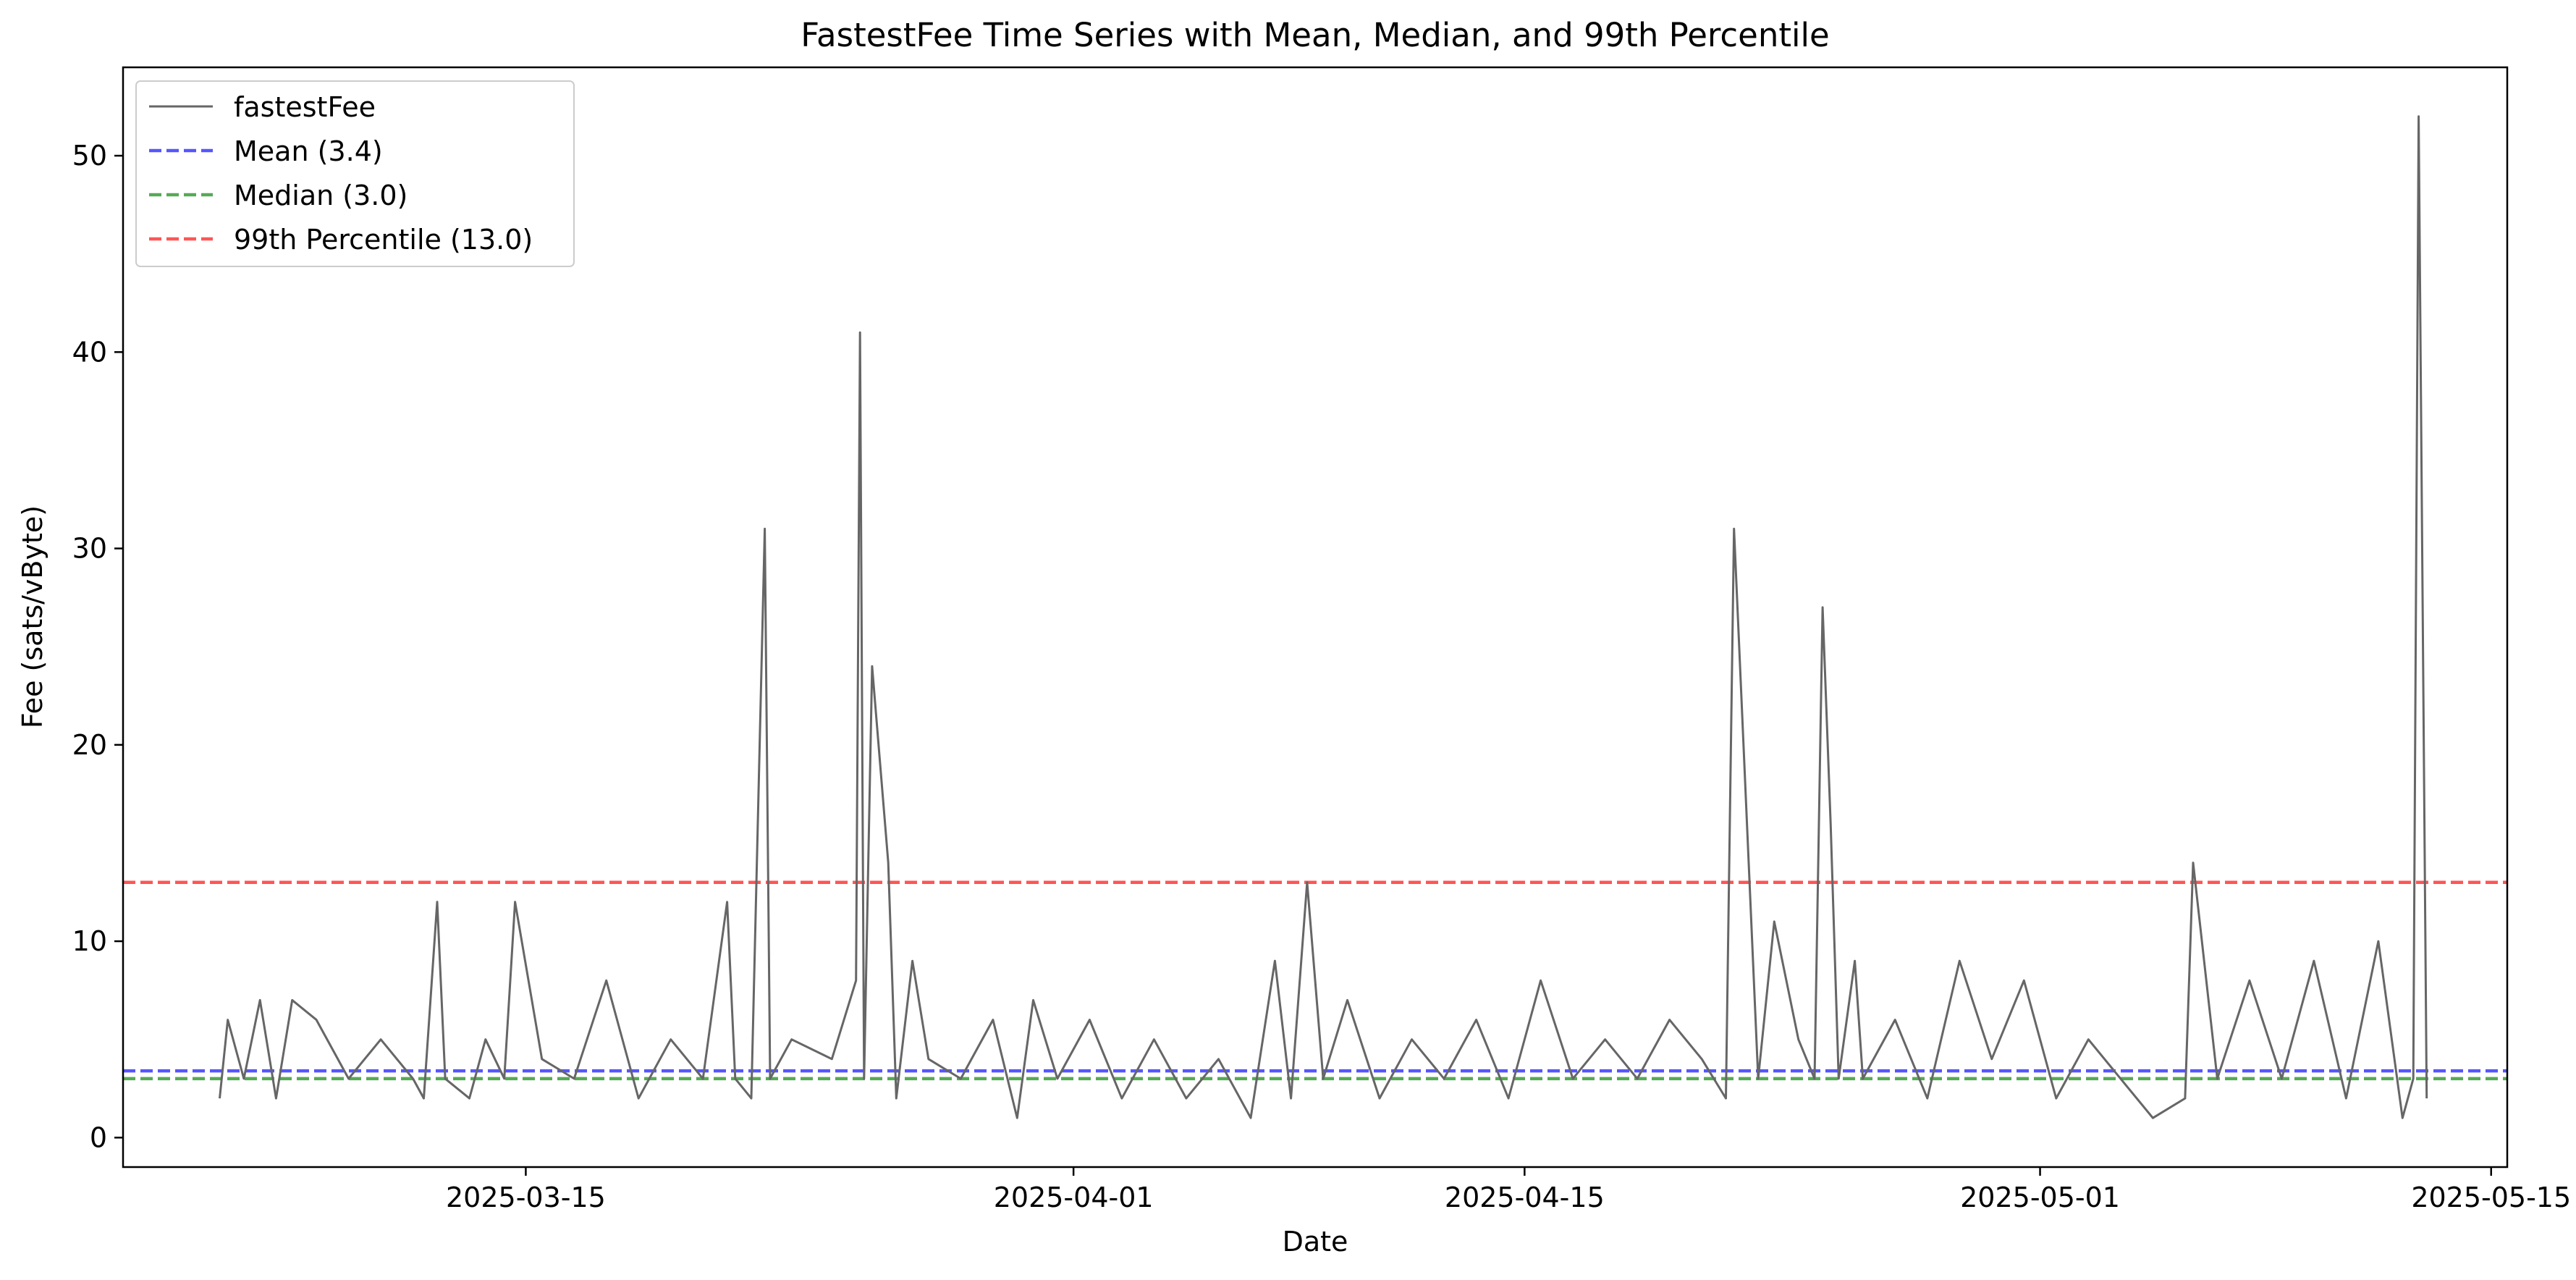  I want to click on x-axis-label: Date, so click(1315, 1242).